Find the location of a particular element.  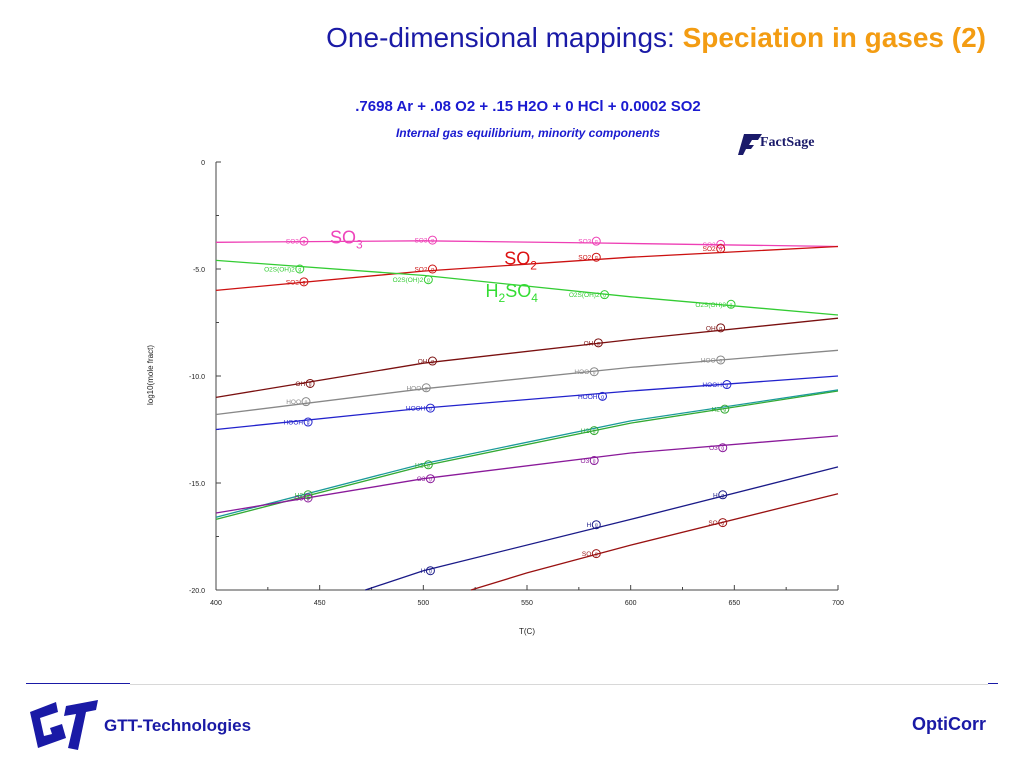

x-tick-label: 700 is located at coordinates (838, 603).